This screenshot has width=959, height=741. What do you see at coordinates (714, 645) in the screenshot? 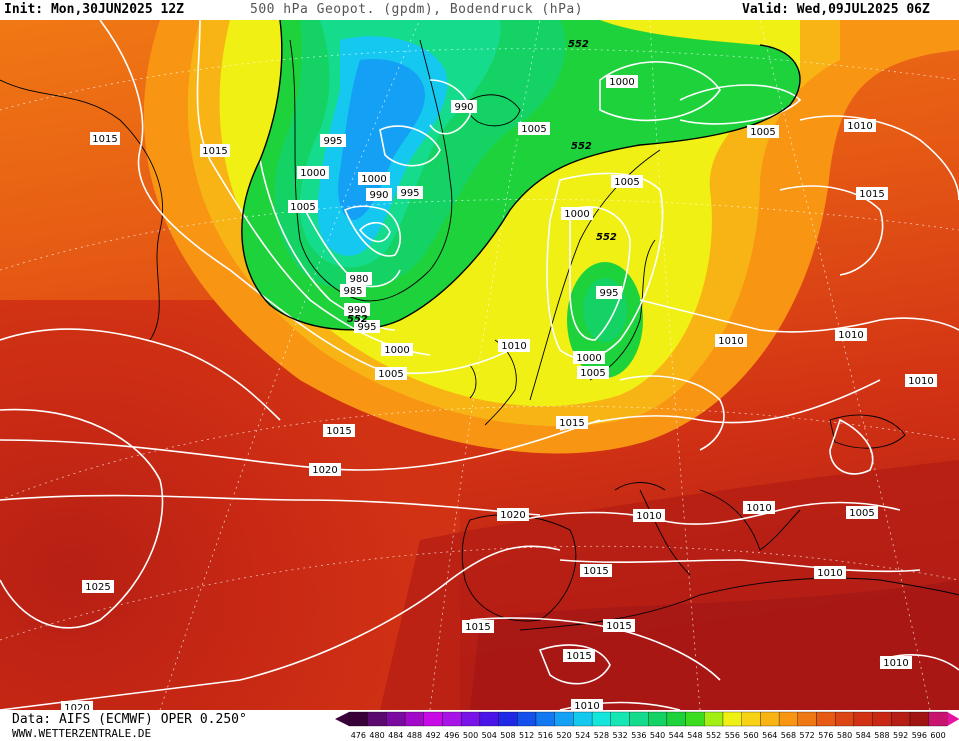
I see `sahara-warm-zone` at bounding box center [714, 645].